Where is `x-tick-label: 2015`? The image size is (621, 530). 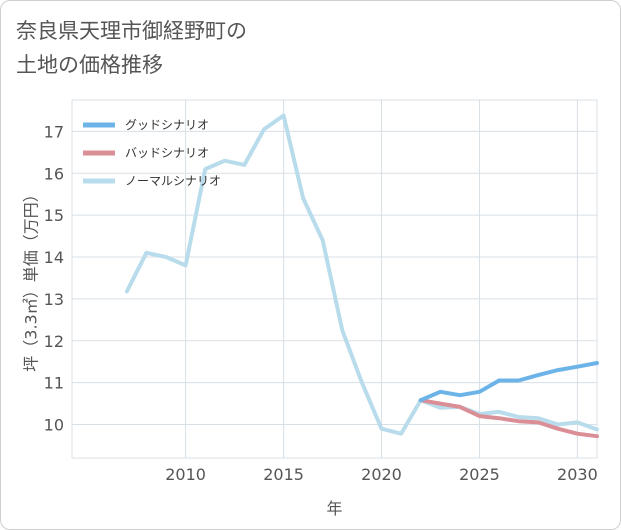 x-tick-label: 2015 is located at coordinates (283, 474).